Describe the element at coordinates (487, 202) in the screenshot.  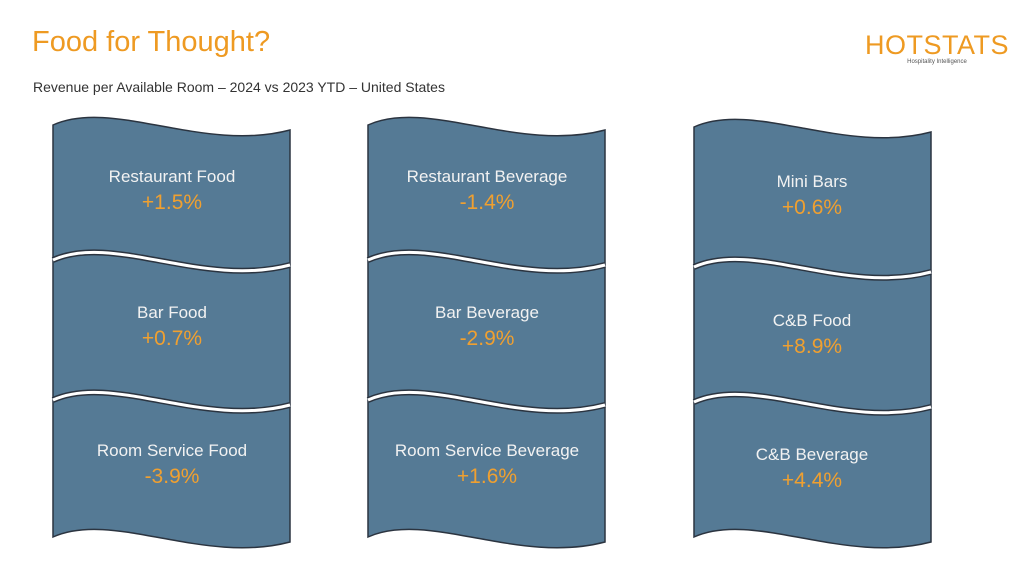
I see `tile-value: -1.4%` at that location.